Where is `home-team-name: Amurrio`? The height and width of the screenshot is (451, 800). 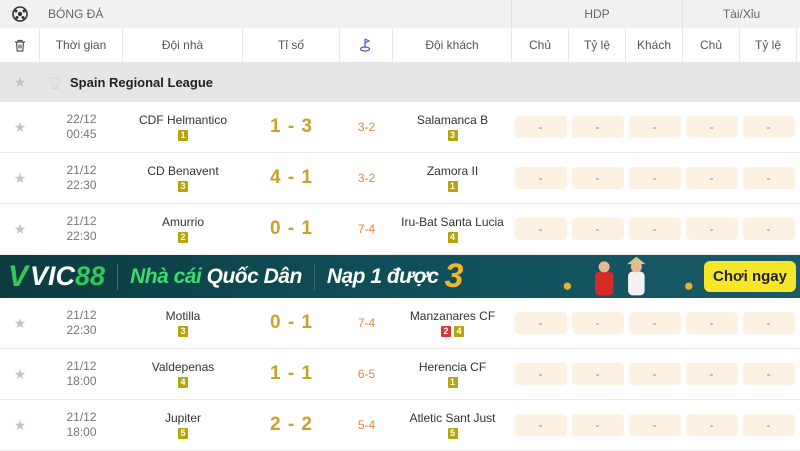 home-team-name: Amurrio is located at coordinates (182, 222).